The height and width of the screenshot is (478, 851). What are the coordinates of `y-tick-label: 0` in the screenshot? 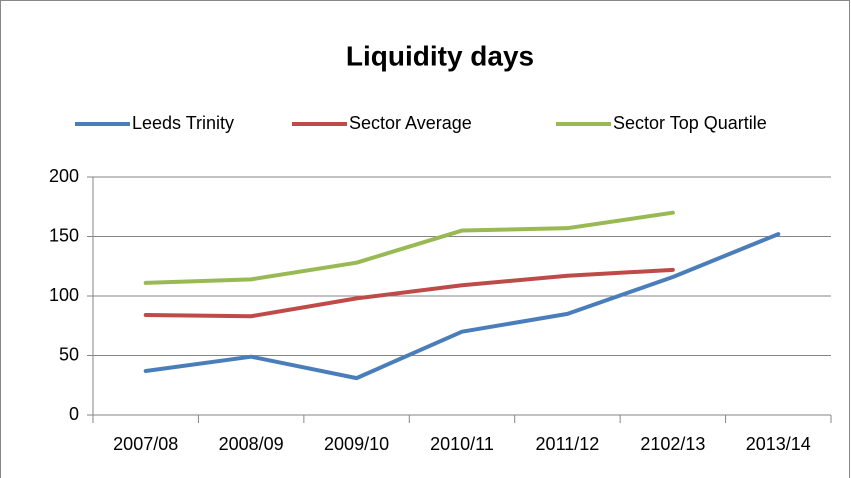 It's located at (74, 414).